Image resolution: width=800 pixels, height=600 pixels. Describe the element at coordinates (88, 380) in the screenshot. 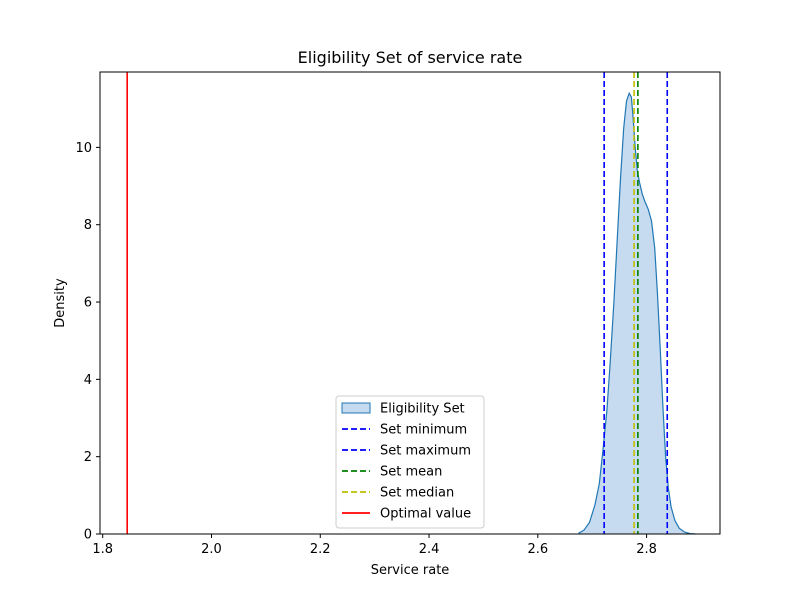

I see `y-tick-label: 4` at that location.